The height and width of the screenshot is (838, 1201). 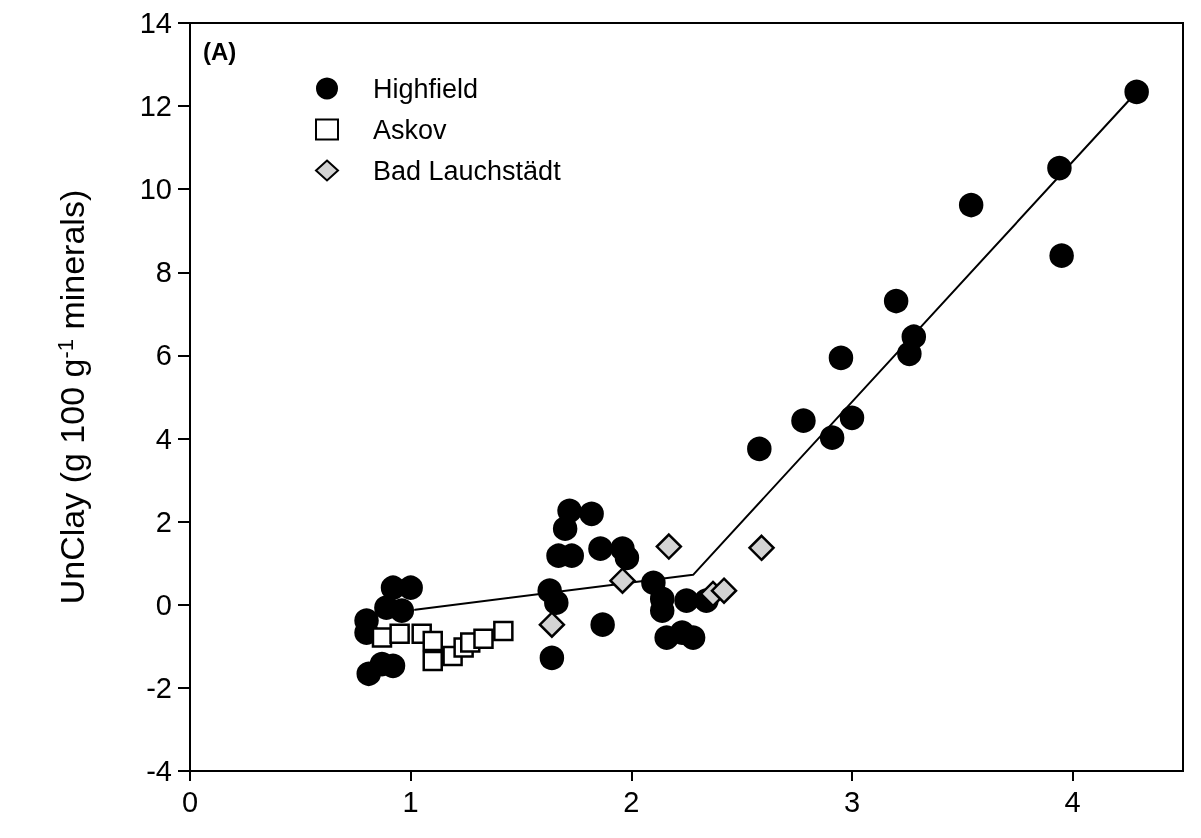 I want to click on x-tick-label: 0, so click(x=190, y=801).